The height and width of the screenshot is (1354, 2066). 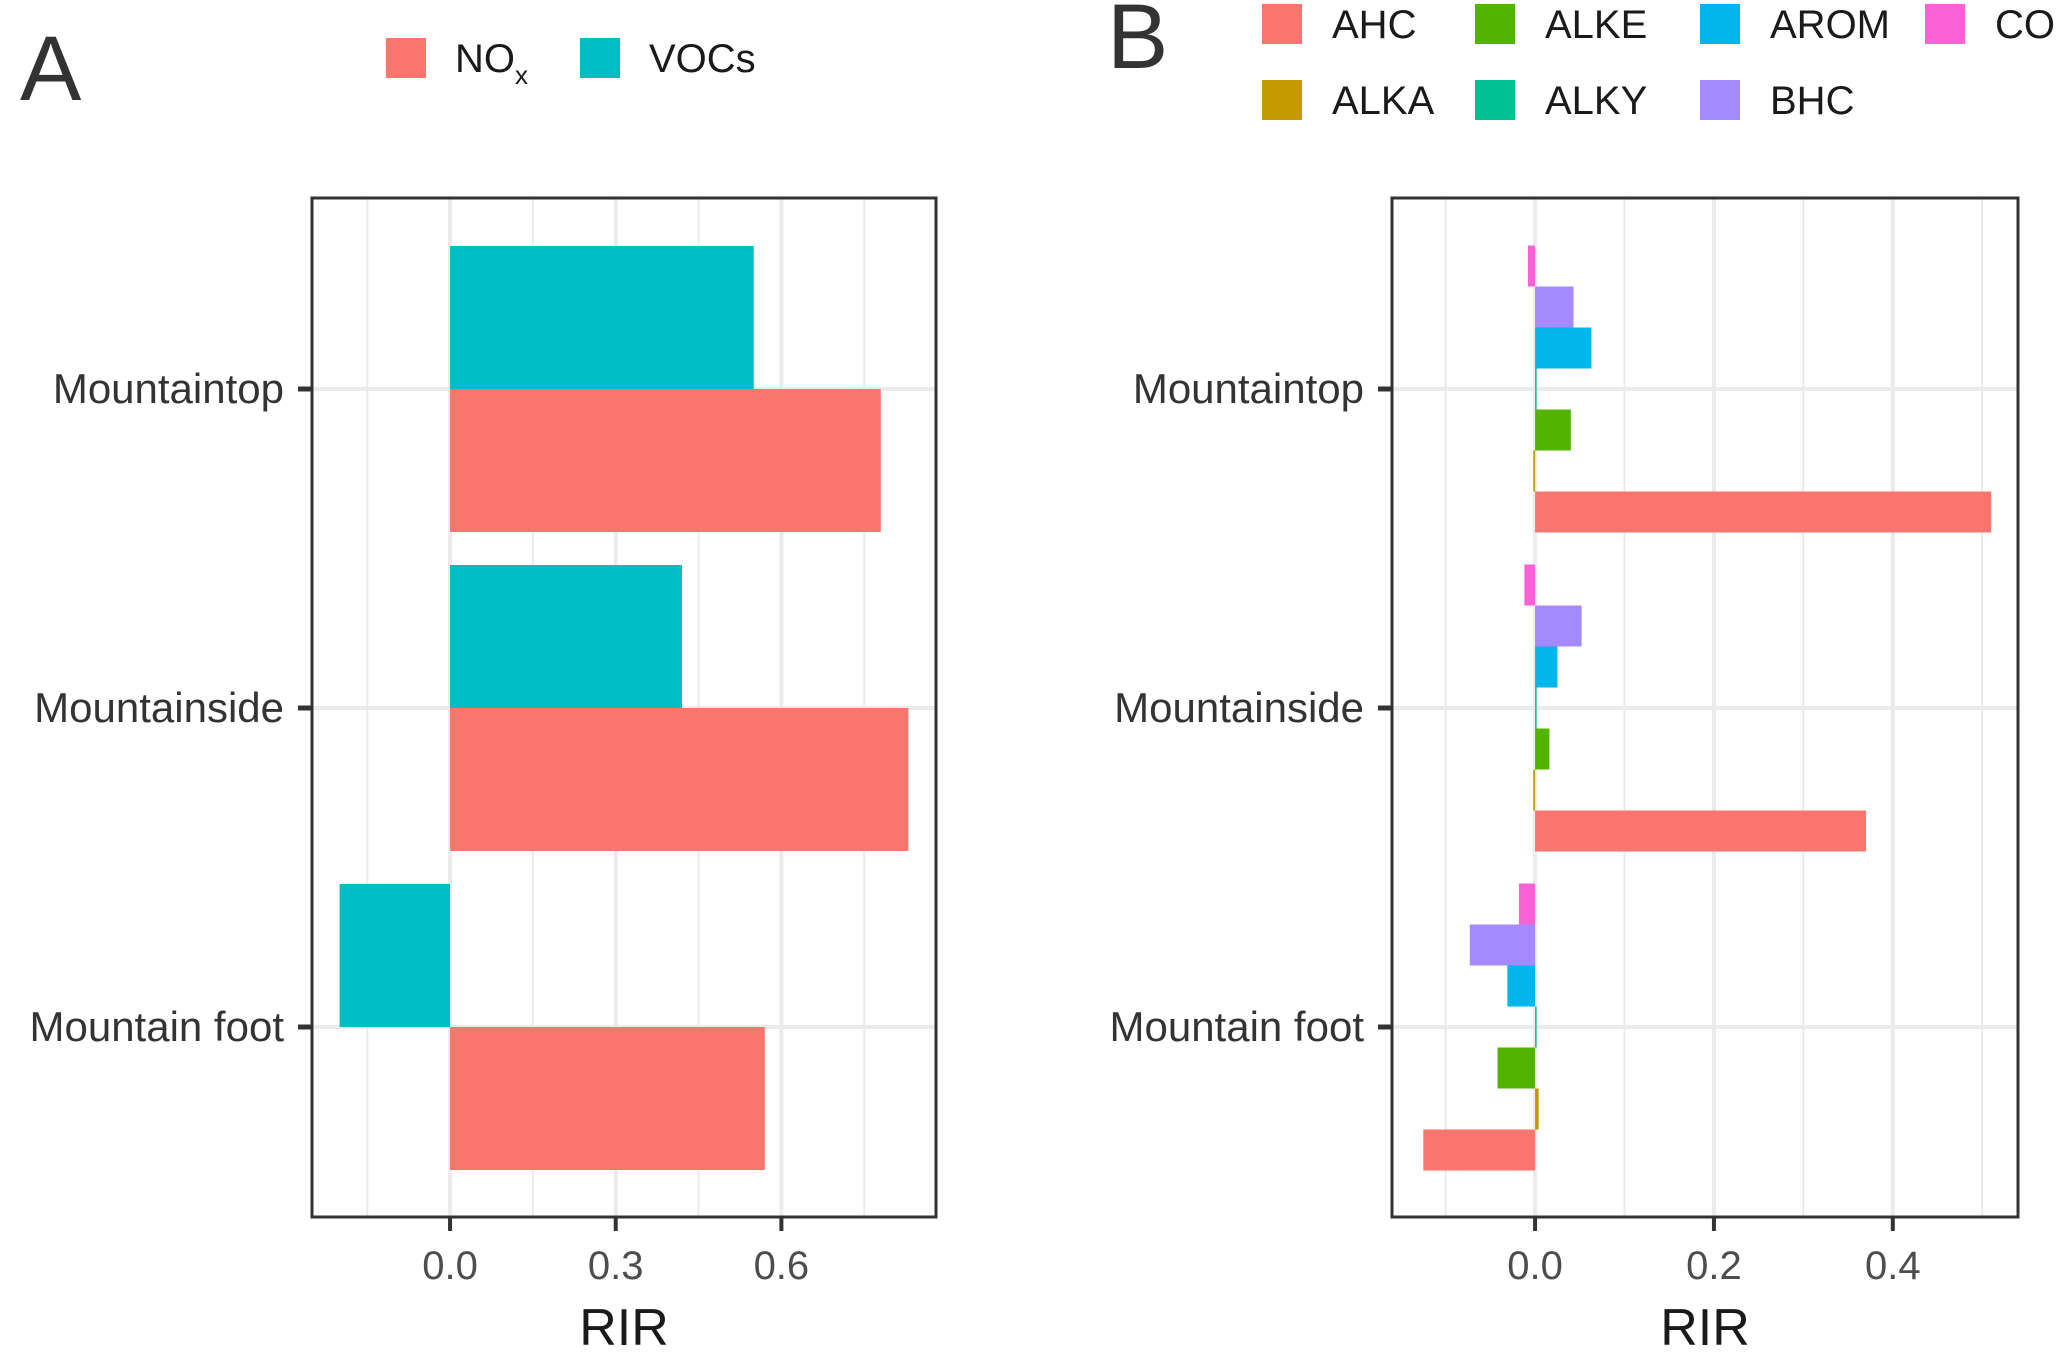 I want to click on panel-label-b: B, so click(x=1137, y=44).